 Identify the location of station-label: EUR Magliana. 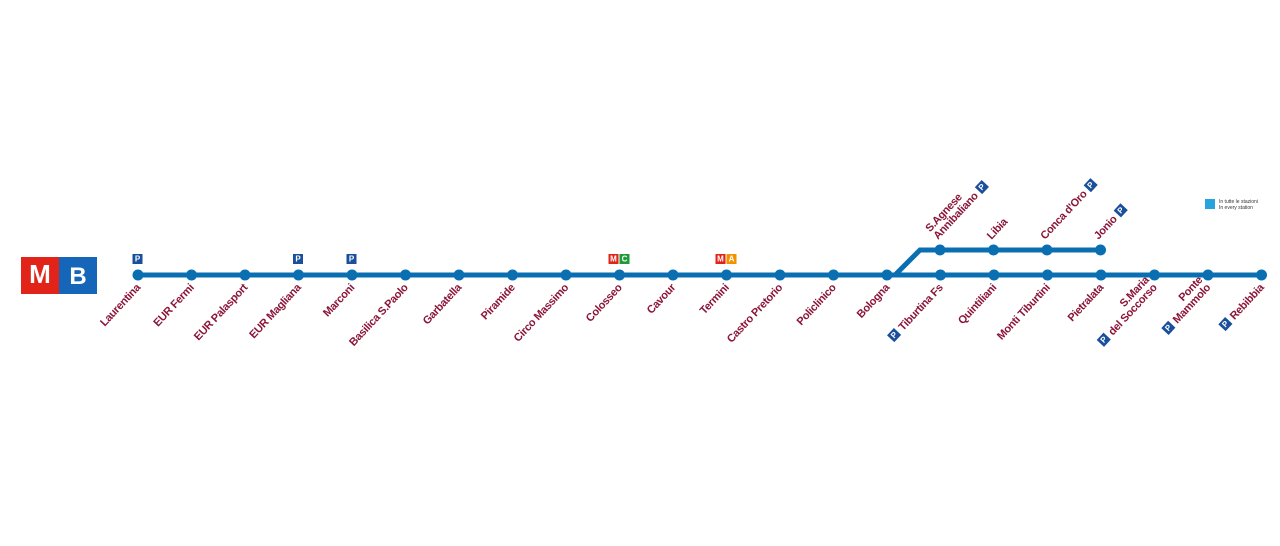
(275, 311).